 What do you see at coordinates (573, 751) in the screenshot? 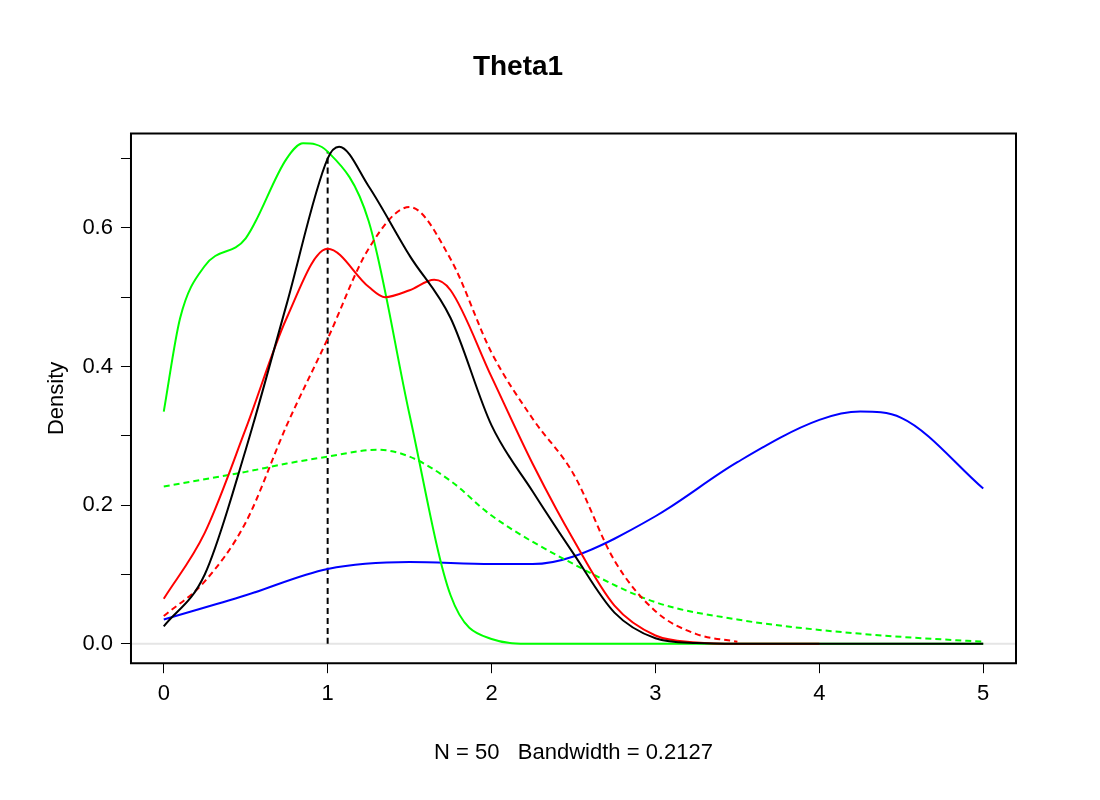
I see `x-axis-title: N = 50 Bandwidth = 0.2127` at bounding box center [573, 751].